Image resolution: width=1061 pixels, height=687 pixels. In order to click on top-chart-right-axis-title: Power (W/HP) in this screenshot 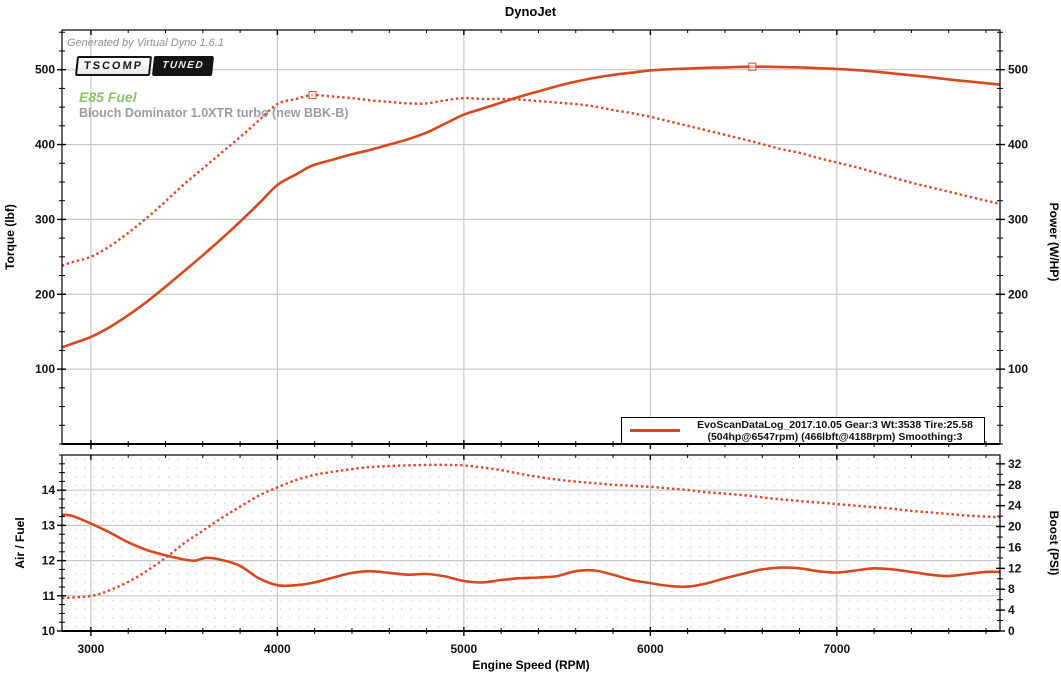, I will do `click(1054, 242)`.